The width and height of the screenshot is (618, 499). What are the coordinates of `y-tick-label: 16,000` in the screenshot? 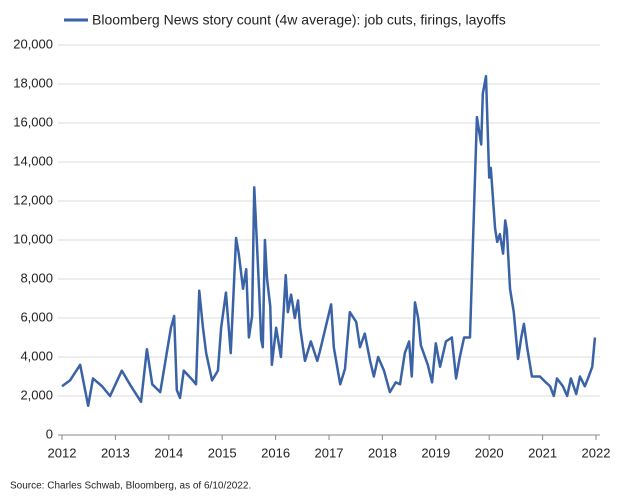 It's located at (33, 121).